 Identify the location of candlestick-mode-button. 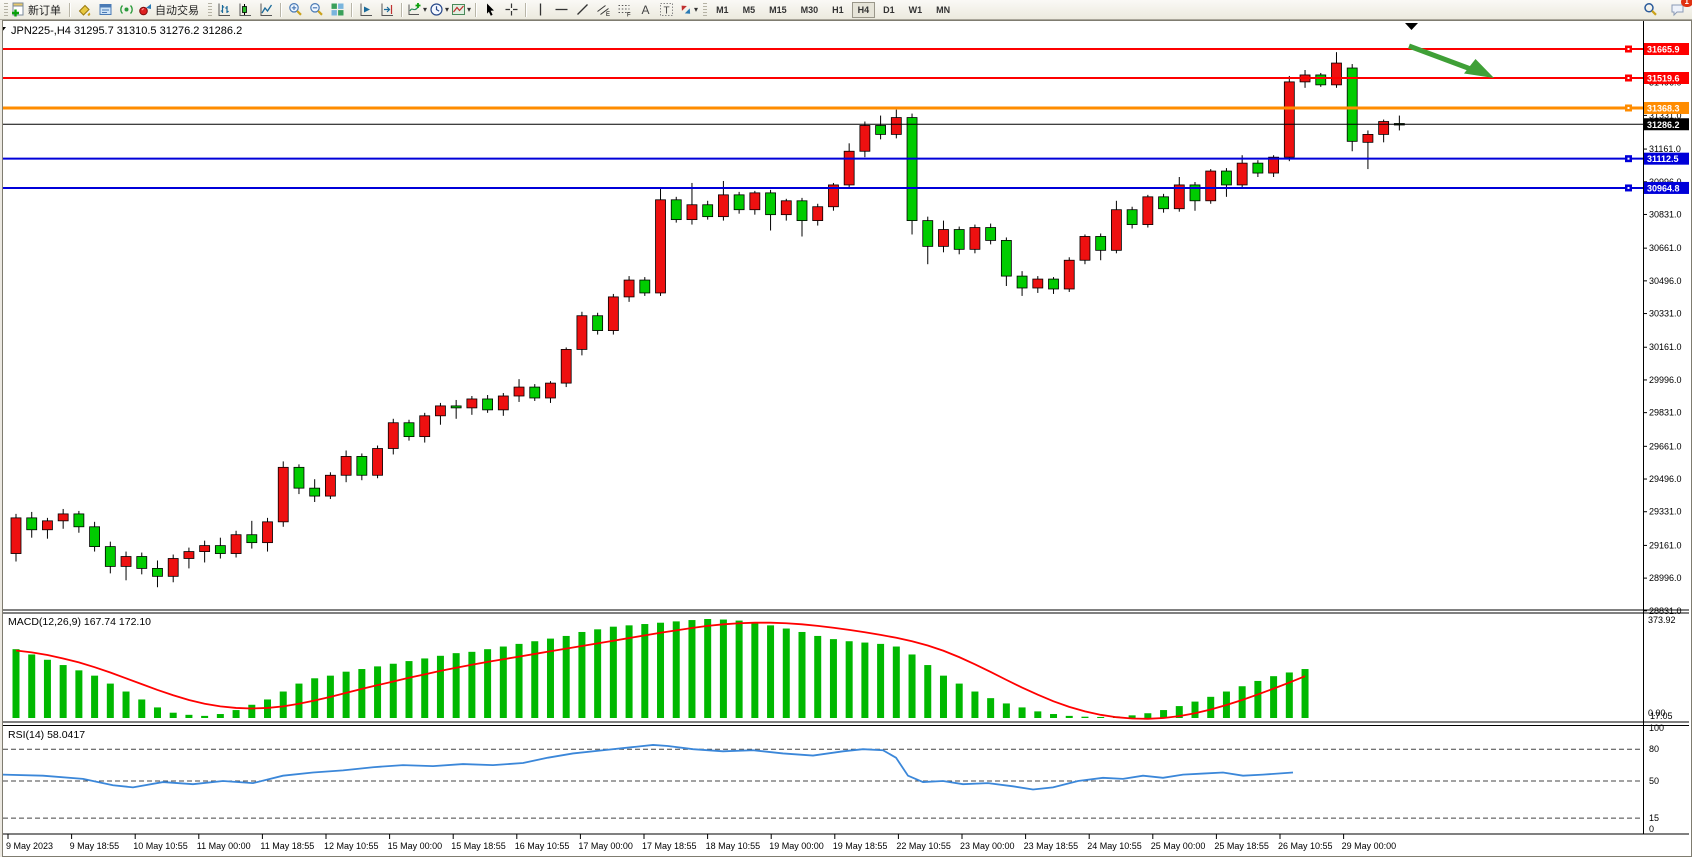
(245, 9).